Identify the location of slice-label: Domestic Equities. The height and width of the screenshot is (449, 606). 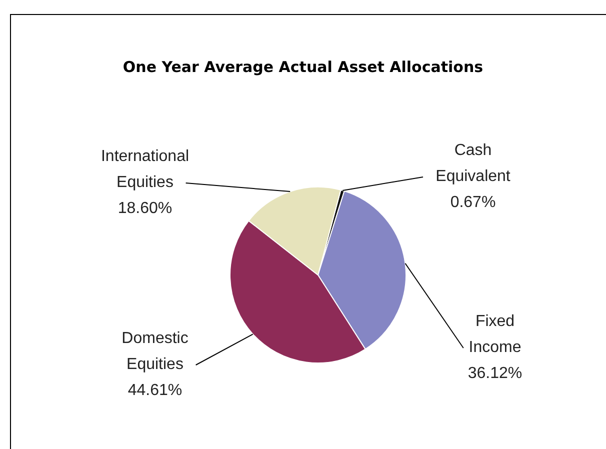
(155, 352).